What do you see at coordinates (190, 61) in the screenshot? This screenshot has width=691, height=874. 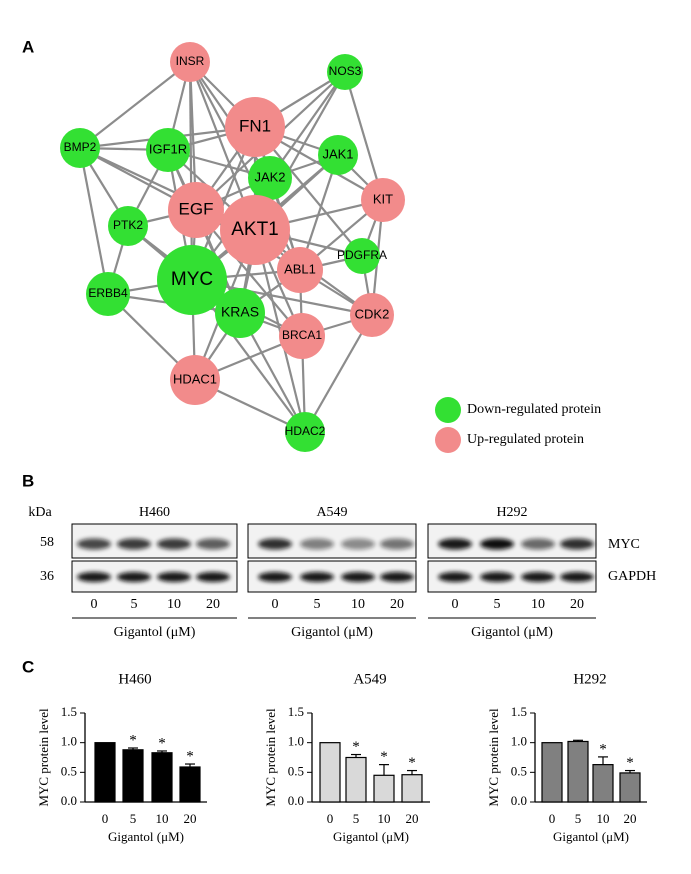 I see `node-label: INSR` at bounding box center [190, 61].